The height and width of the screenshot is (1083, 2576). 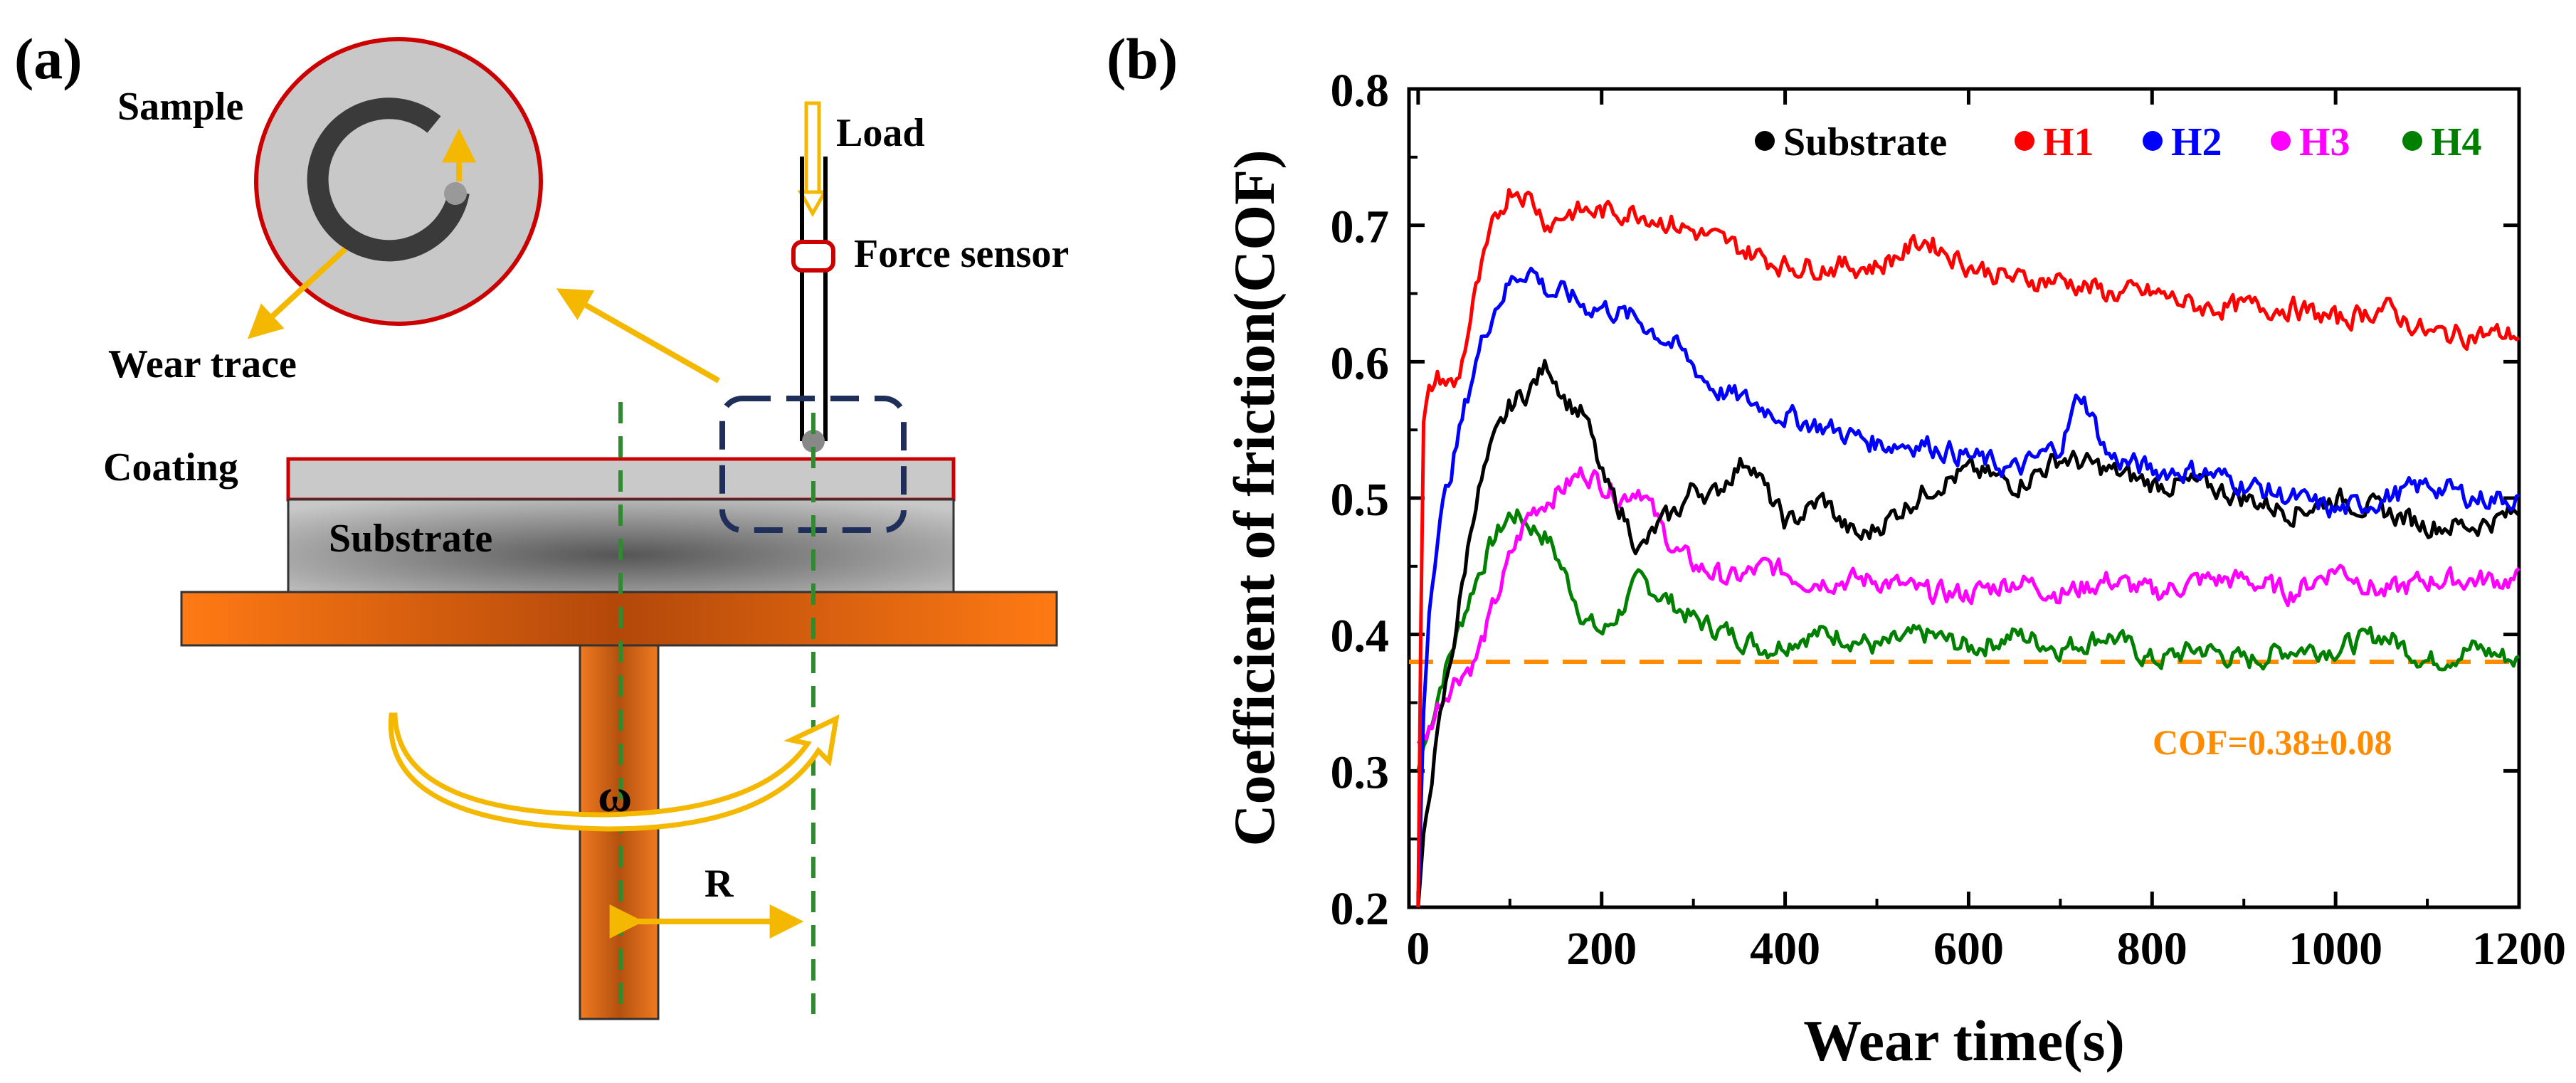 What do you see at coordinates (1969, 949) in the screenshot?
I see `x-tick-label: 600` at bounding box center [1969, 949].